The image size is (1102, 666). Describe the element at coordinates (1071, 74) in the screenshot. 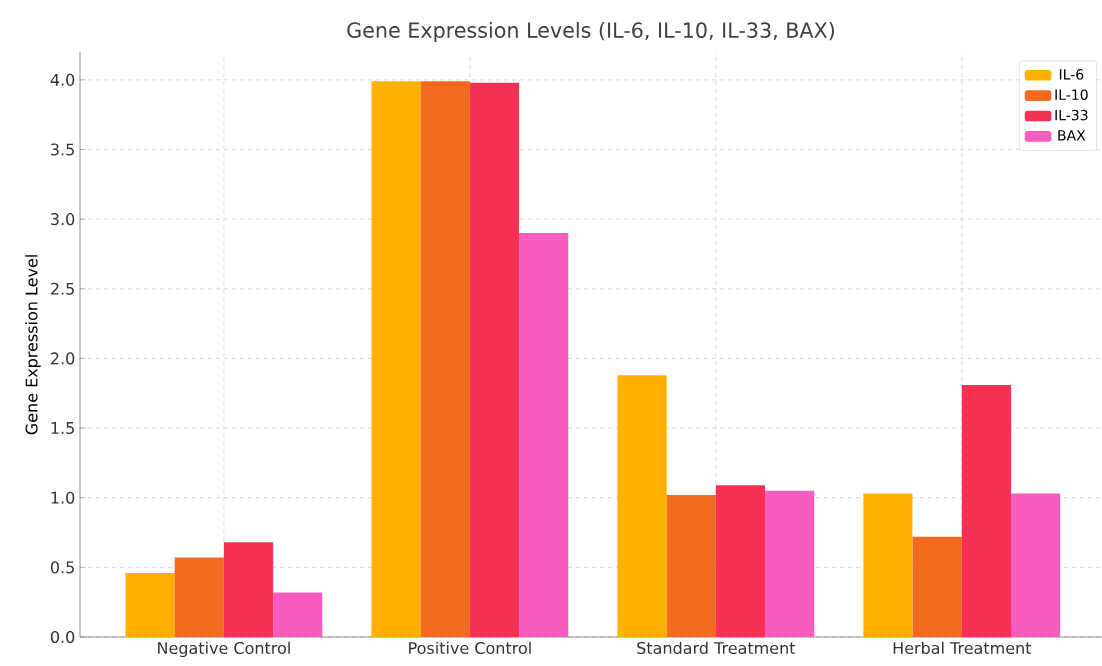

I see `legend-label: IL-6` at that location.